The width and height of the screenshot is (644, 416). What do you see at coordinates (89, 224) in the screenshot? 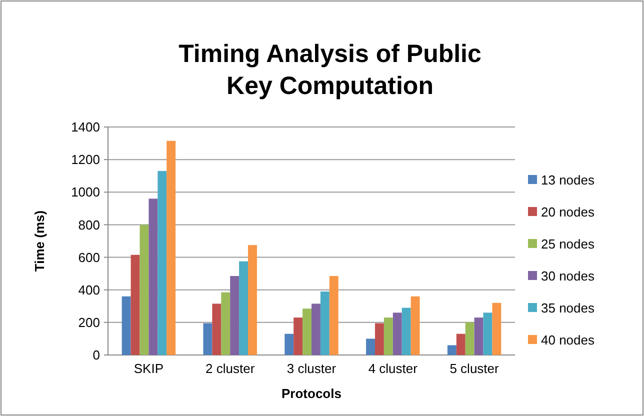
I see `y-tick-label: 800` at bounding box center [89, 224].